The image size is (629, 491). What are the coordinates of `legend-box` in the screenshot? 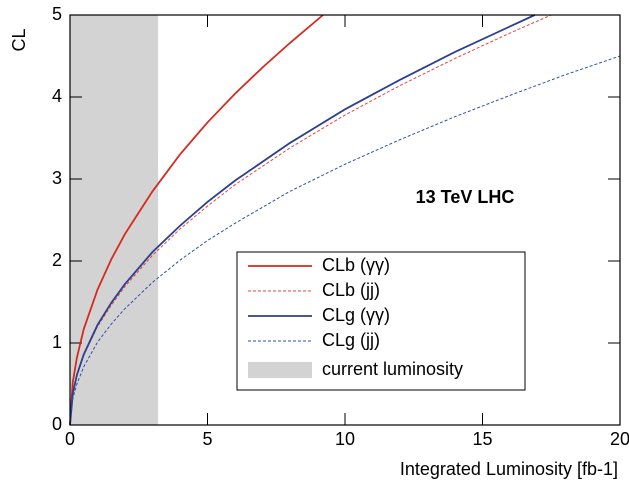 It's located at (381, 321).